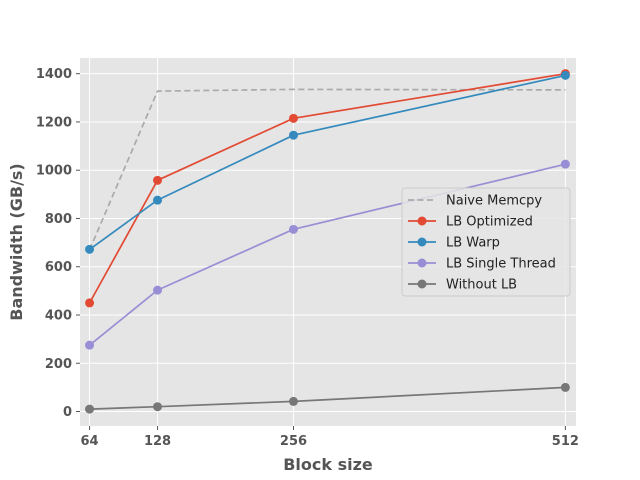 The image size is (640, 480). What do you see at coordinates (494, 201) in the screenshot?
I see `legend-label: Naive Memcpy` at bounding box center [494, 201].